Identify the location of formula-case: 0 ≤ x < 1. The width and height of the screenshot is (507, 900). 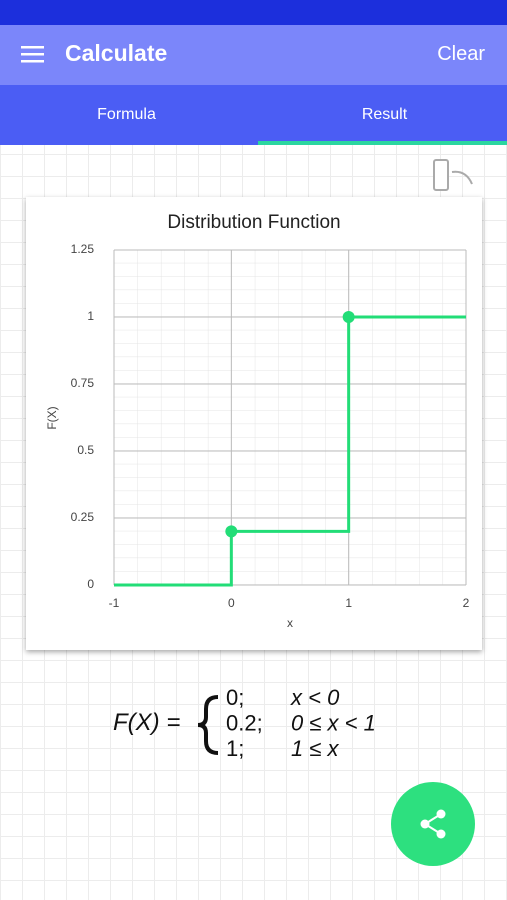
(333, 723).